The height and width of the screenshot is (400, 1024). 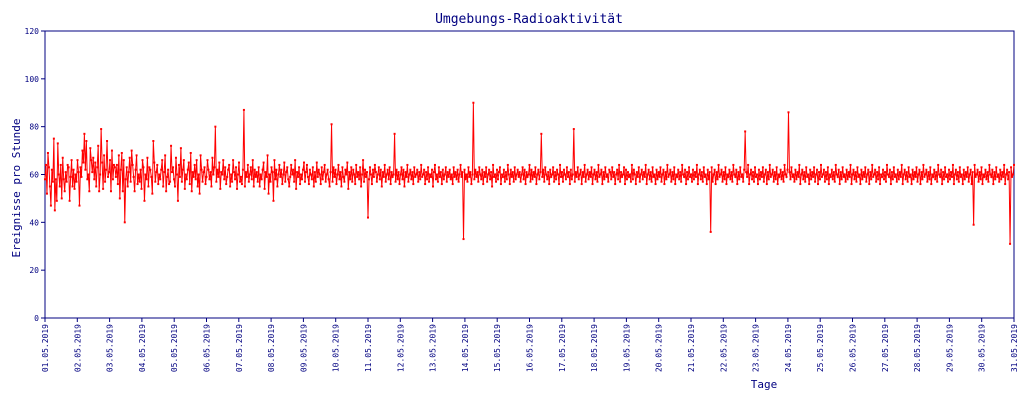 I want to click on x-tick-label: 23.05.2019, so click(x=756, y=348).